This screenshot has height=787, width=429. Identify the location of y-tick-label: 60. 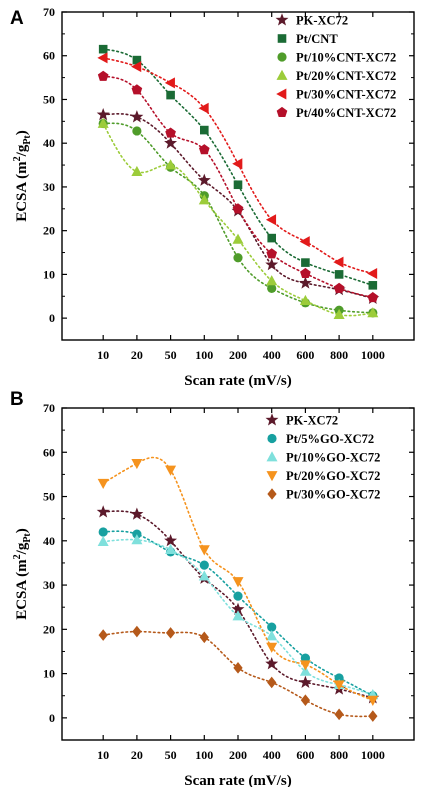
(49, 56).